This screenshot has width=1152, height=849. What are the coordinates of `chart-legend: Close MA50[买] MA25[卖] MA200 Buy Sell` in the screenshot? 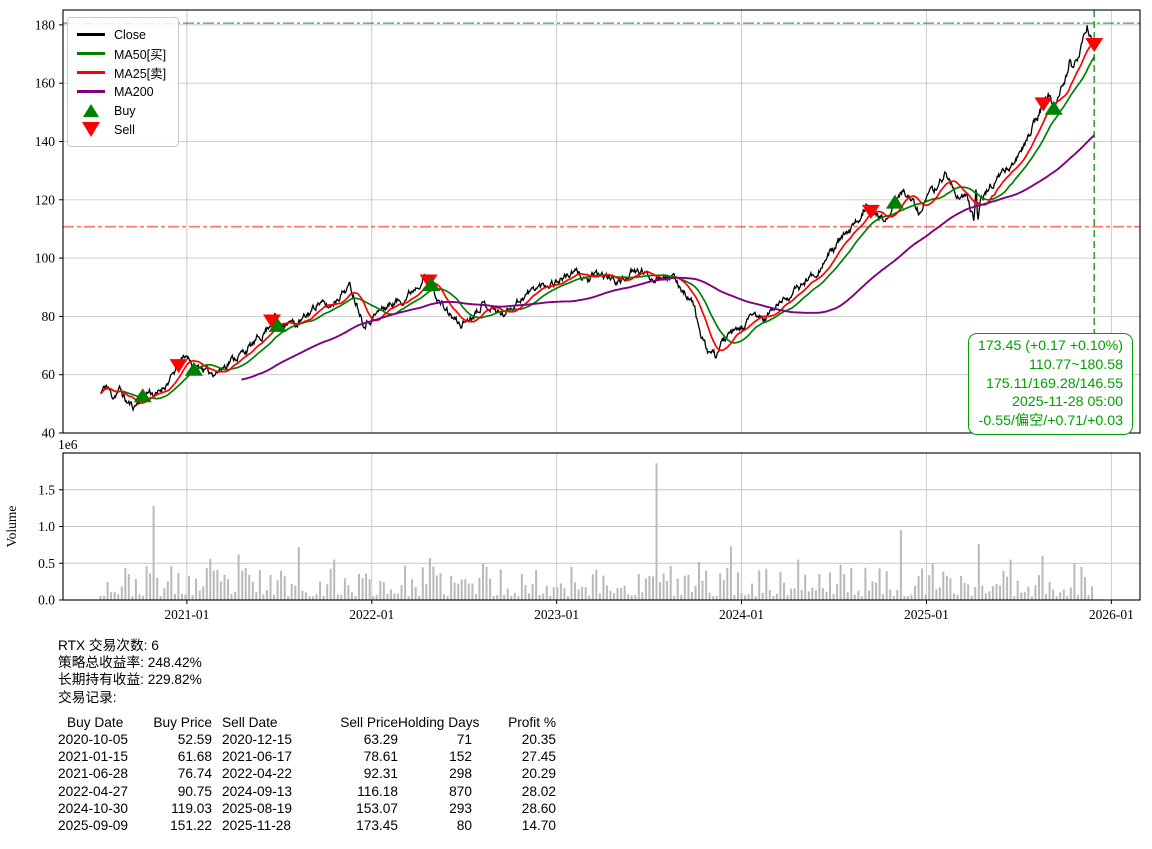 It's located at (123, 82).